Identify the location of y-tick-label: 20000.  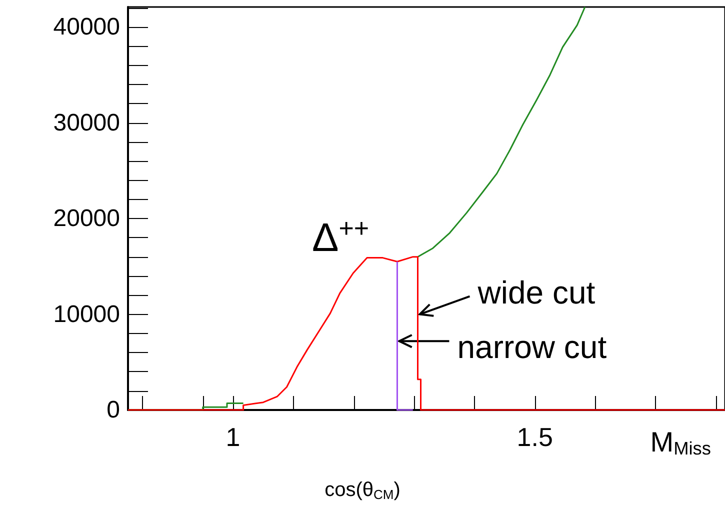
(86, 218).